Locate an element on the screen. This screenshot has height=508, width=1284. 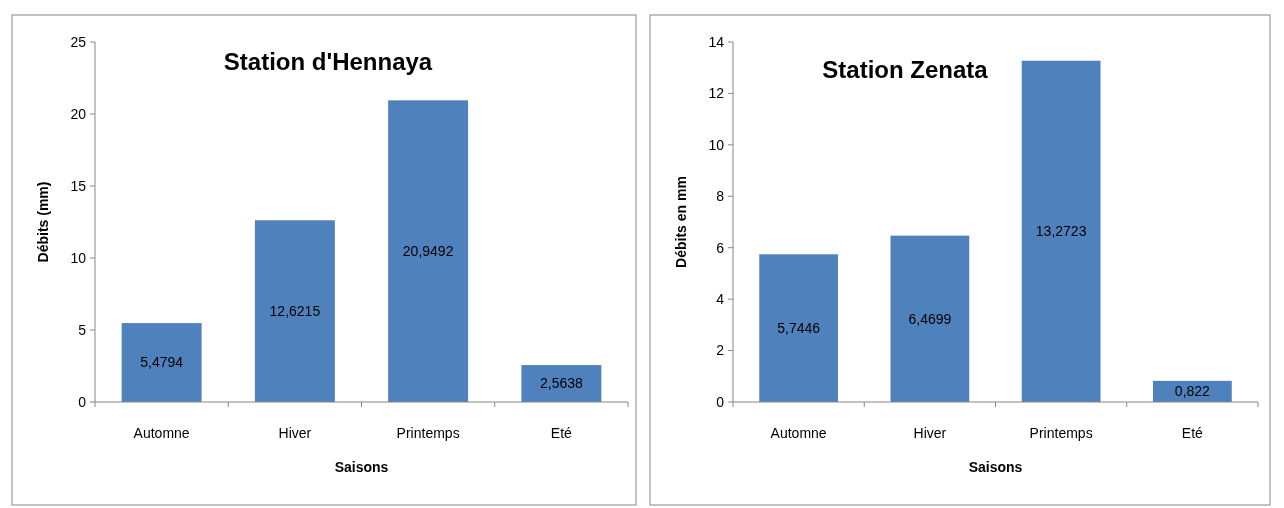
y-tick-label: 25 is located at coordinates (78, 41).